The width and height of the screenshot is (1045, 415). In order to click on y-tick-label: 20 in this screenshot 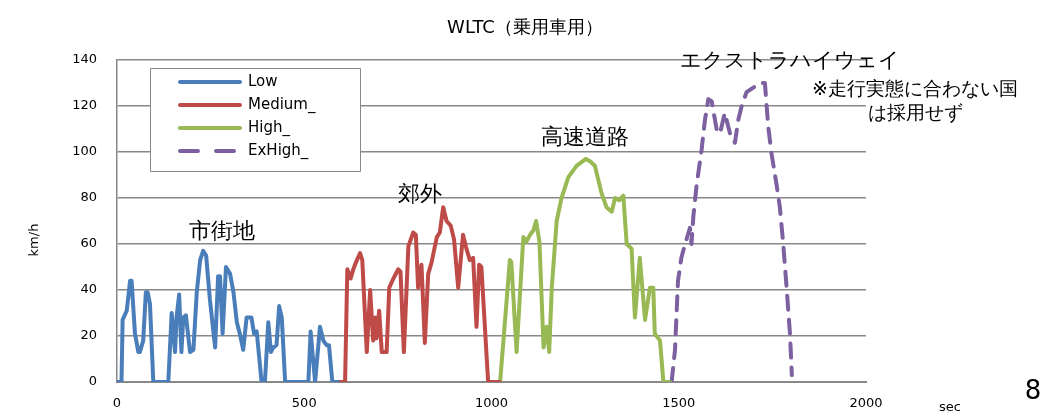, I will do `click(88, 335)`.